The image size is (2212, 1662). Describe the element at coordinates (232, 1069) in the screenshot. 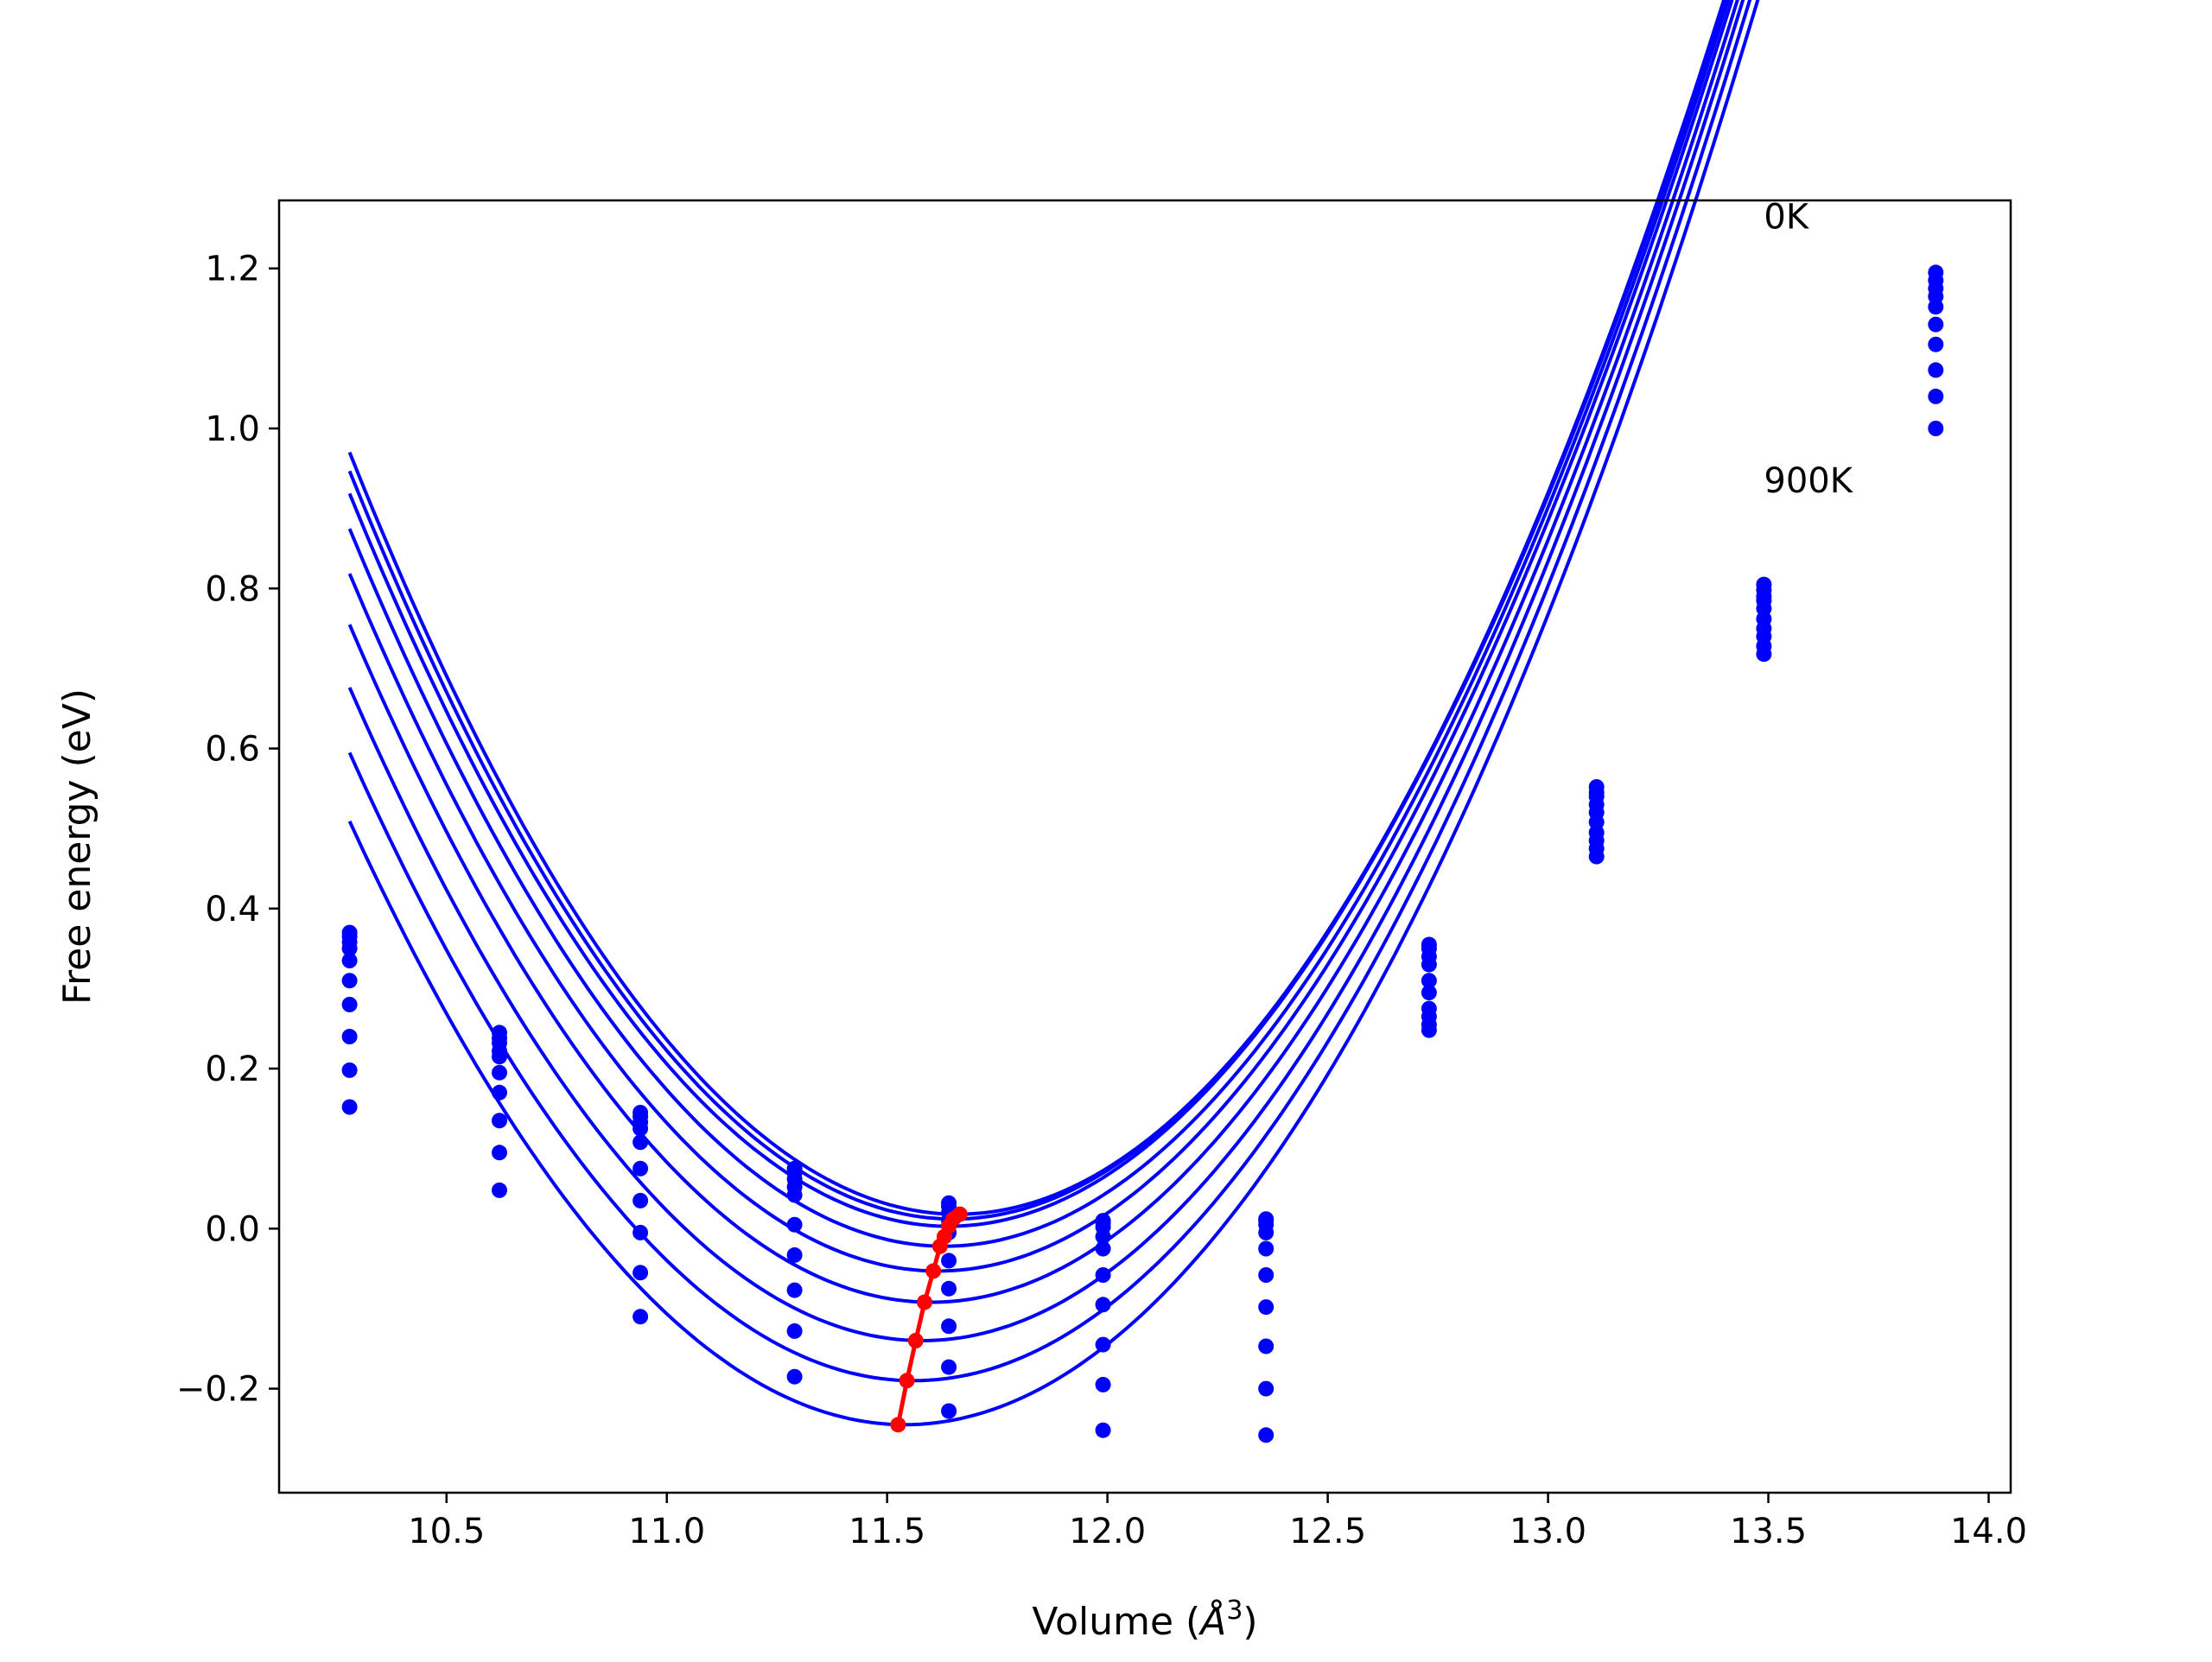

I see `y-tick-label: 0.2` at that location.